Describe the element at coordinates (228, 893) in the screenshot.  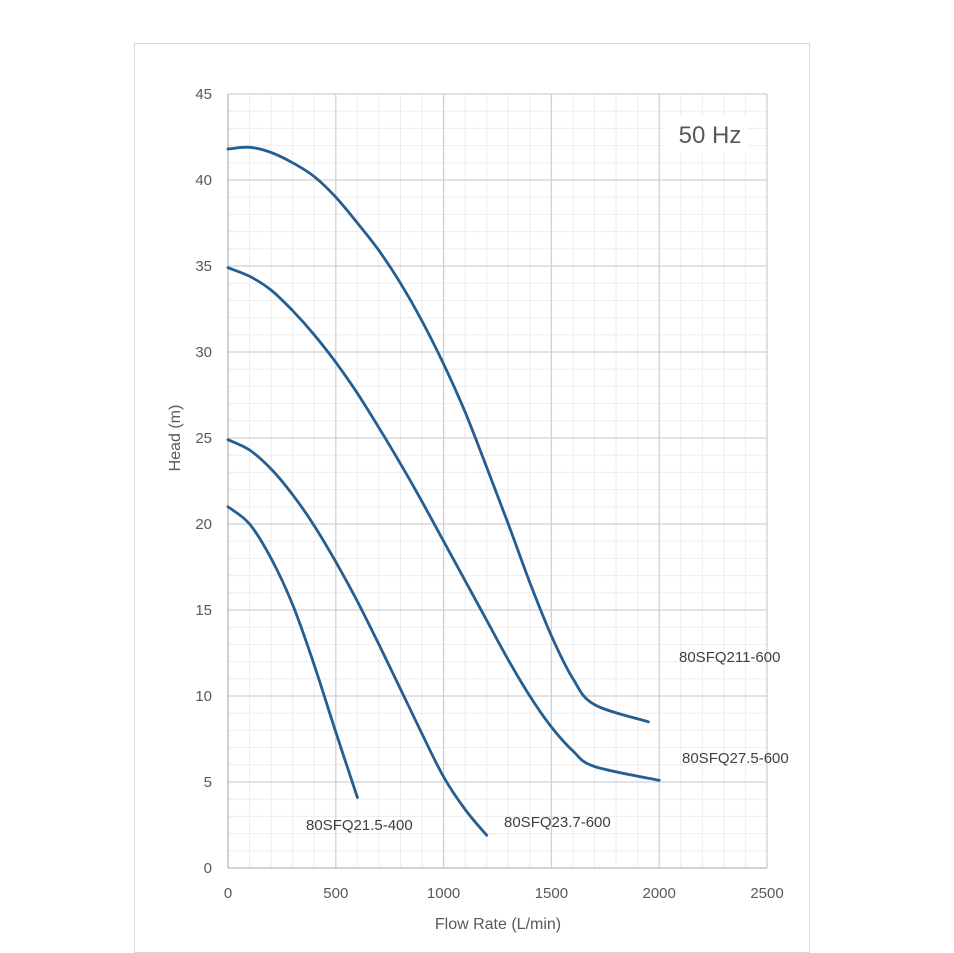
I see `x-tick-label: 0` at that location.